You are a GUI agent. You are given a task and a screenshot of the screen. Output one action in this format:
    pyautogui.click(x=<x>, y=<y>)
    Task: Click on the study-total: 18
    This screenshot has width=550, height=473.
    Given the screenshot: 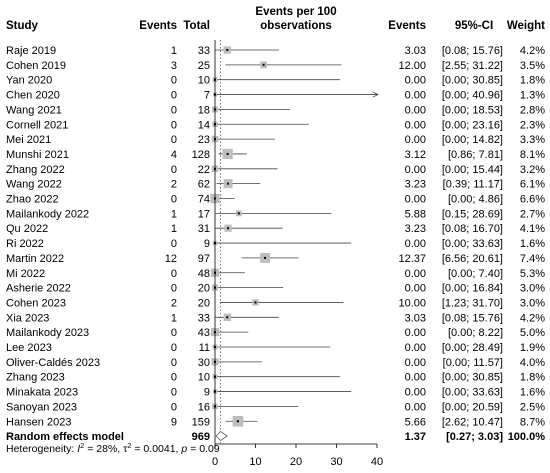 What is the action you would take?
    pyautogui.click(x=204, y=110)
    